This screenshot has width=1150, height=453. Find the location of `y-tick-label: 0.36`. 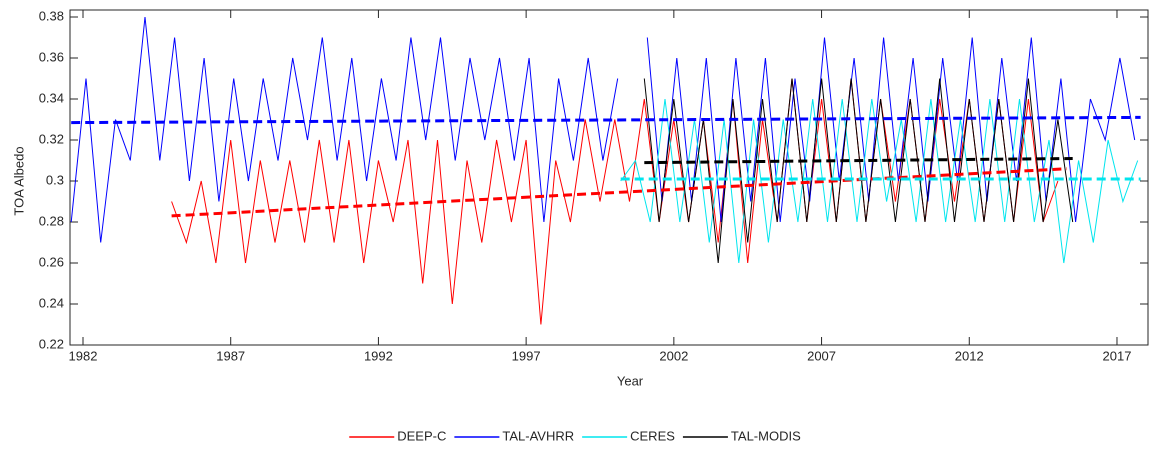

y-tick-label: 0.36 is located at coordinates (51, 56).